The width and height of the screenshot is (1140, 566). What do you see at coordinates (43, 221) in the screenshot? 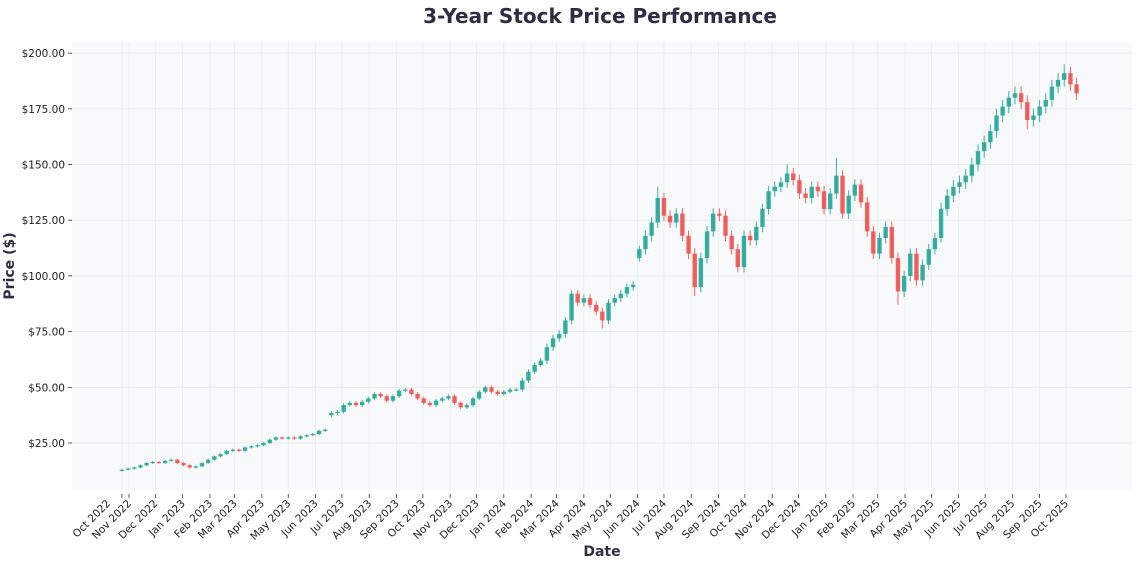
I see `y-tick-label: $125.00` at bounding box center [43, 221].